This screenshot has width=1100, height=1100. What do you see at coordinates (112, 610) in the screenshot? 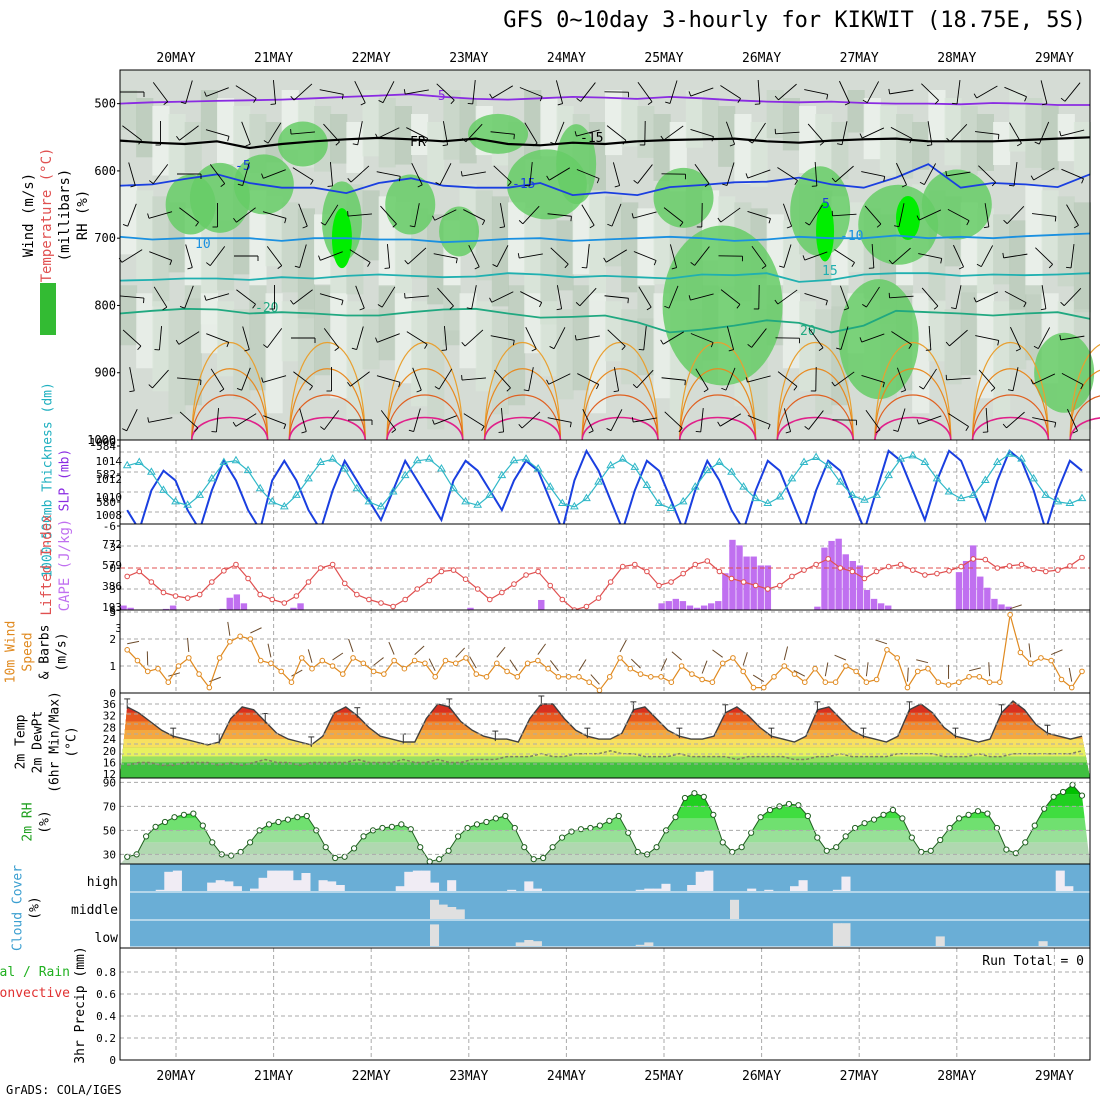
I see `li-left-tick: 6` at bounding box center [112, 610].